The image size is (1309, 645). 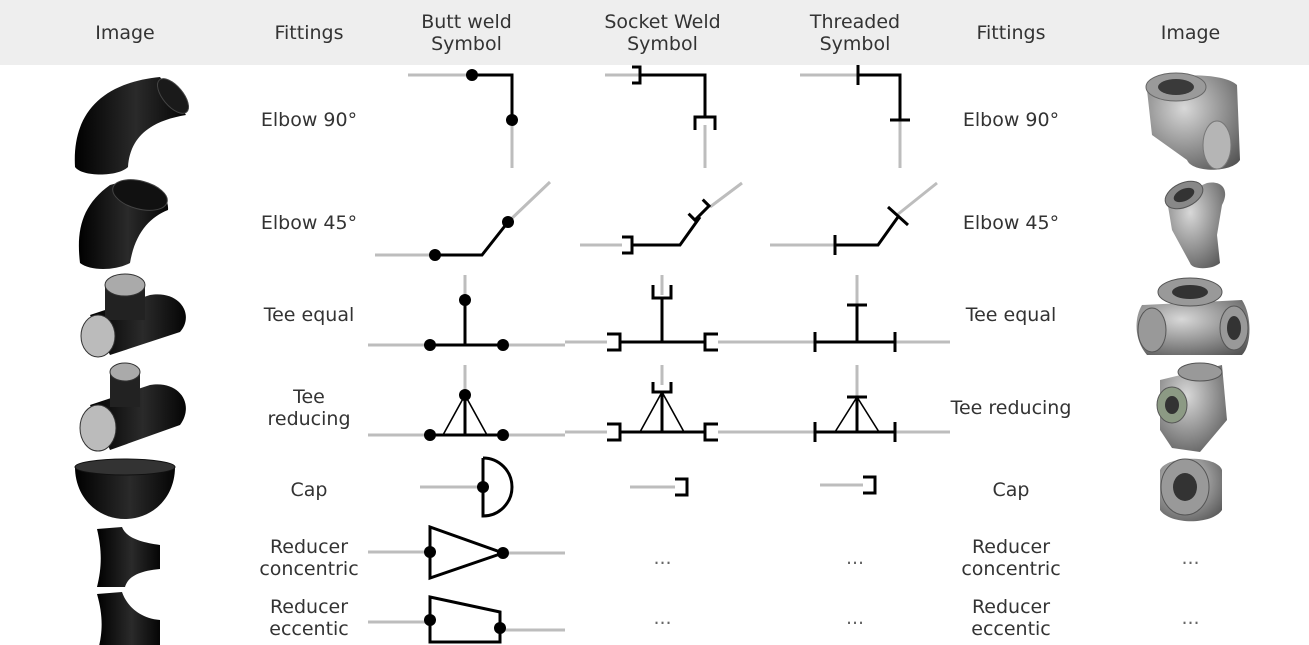 I want to click on header-cell: Threaded Symbol, so click(x=855, y=32).